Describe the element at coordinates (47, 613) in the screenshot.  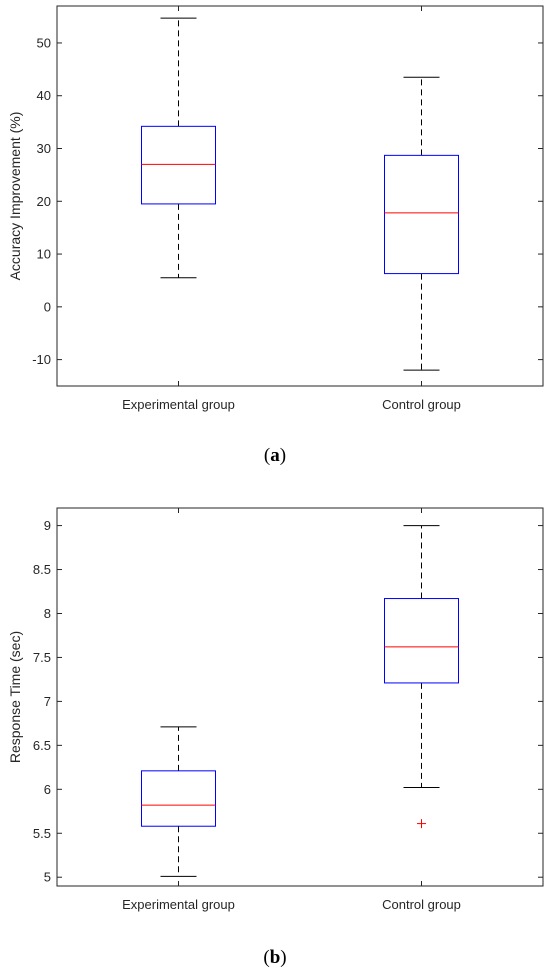
I see `y-tick-label: 8` at that location.